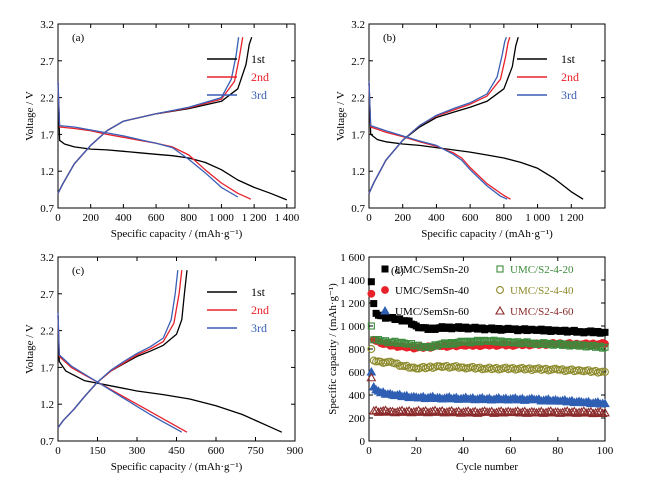  I want to click on x-tick-label: 800, so click(189, 218).